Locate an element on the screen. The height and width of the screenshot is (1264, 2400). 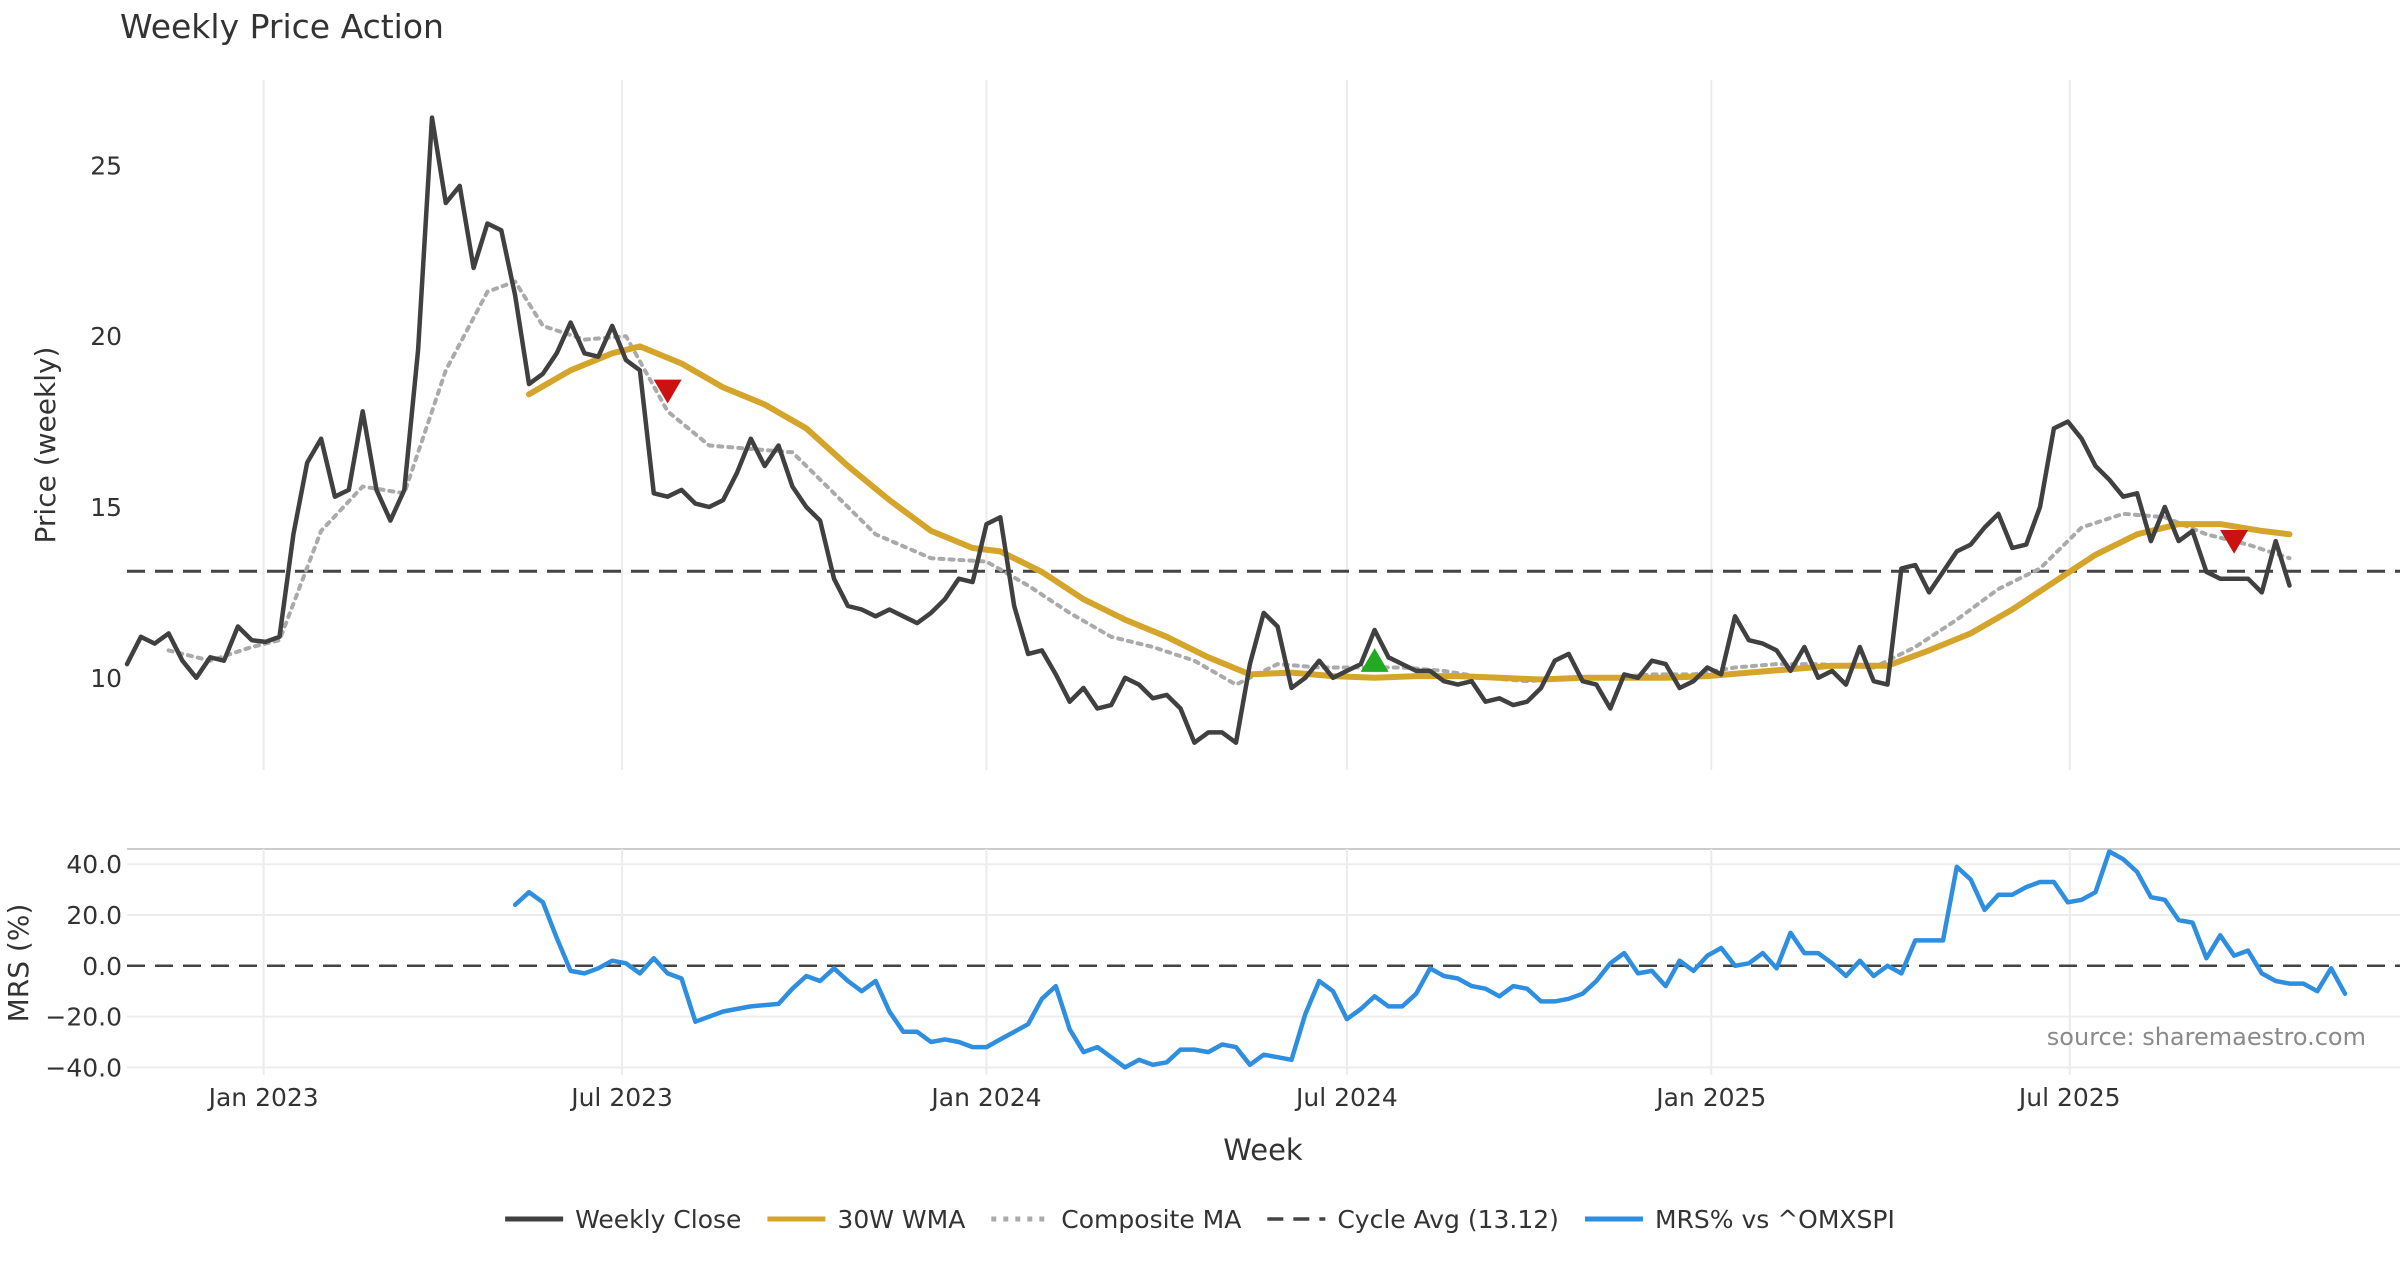
price-y-tick-label: 10 is located at coordinates (106, 678).